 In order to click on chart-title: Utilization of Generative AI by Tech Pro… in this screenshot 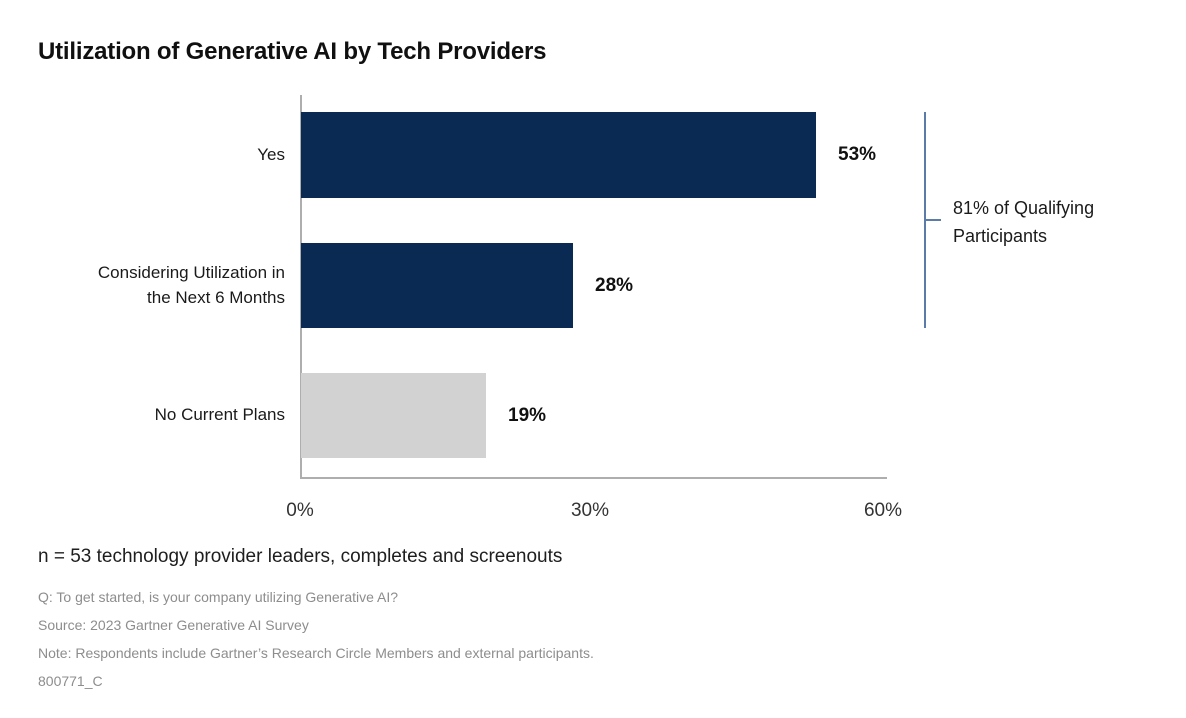, I will do `click(292, 51)`.